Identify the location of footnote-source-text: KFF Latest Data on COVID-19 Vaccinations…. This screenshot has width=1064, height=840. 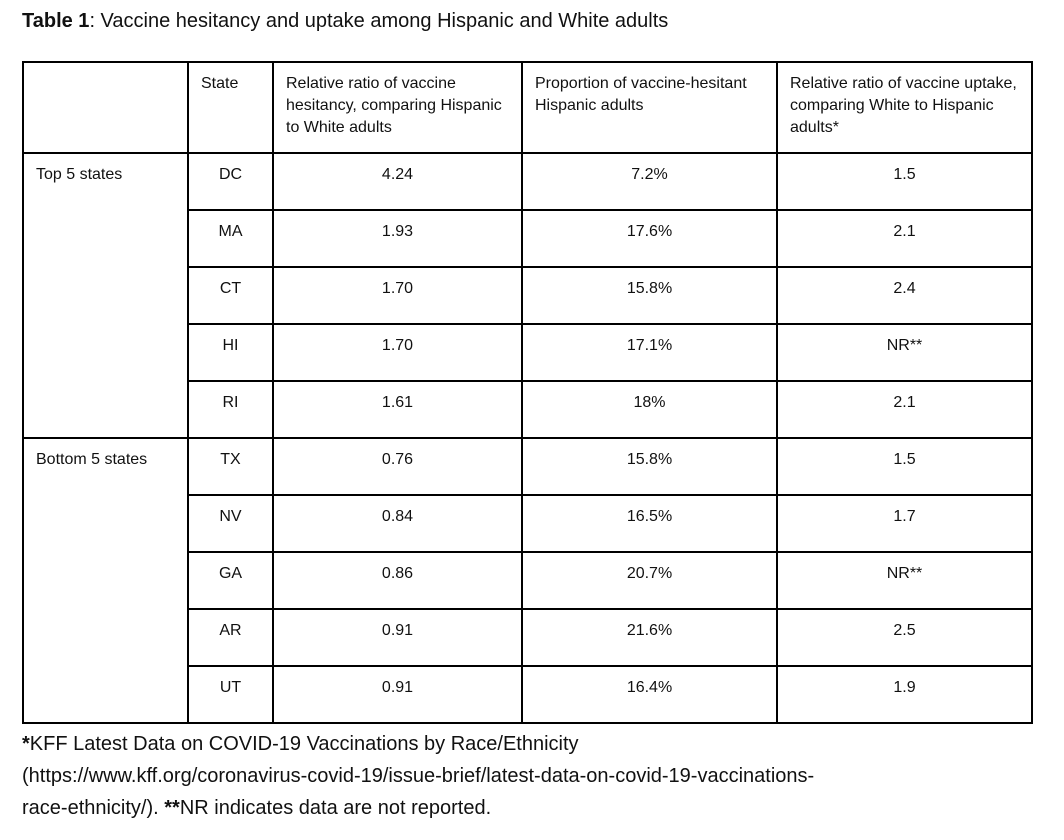
(304, 744).